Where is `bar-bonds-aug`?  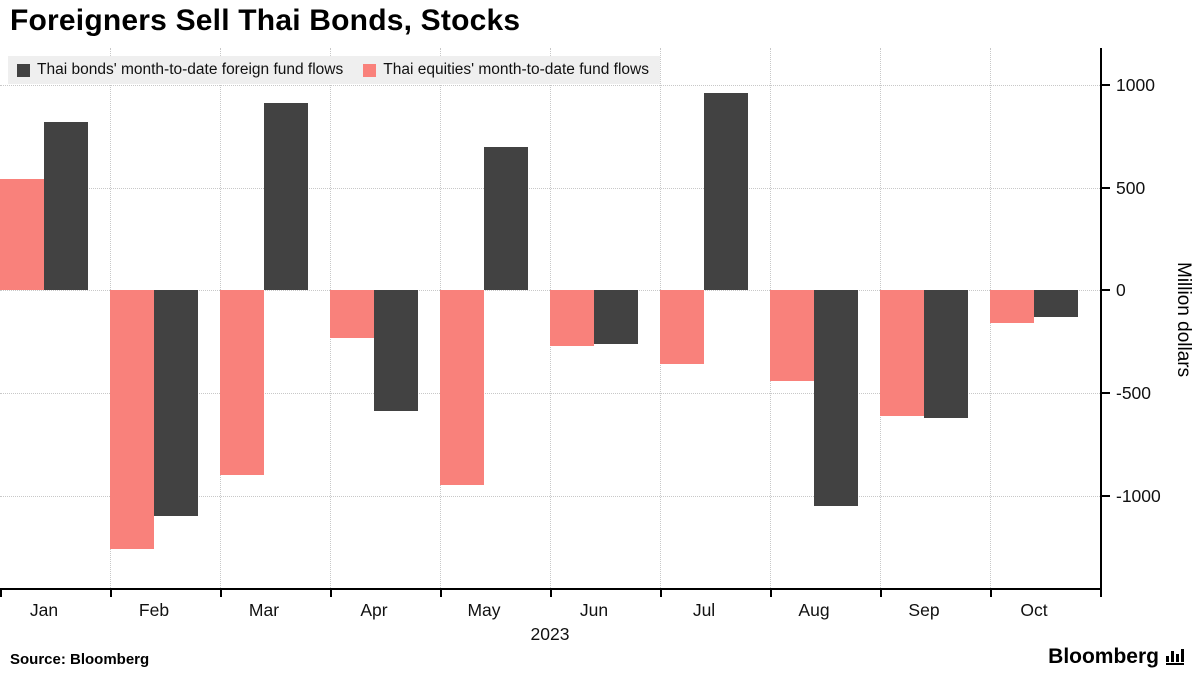 bar-bonds-aug is located at coordinates (836, 398).